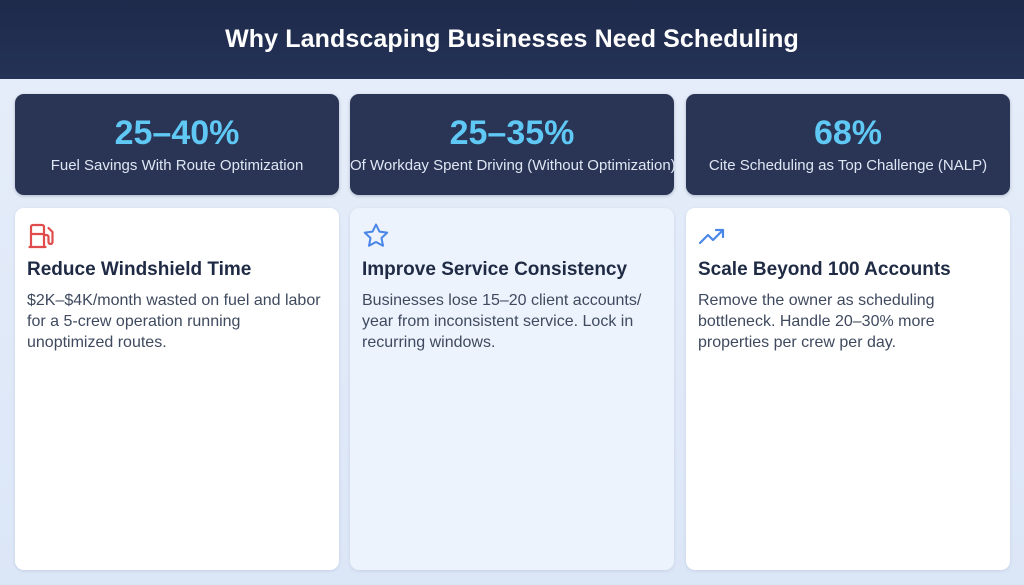 The height and width of the screenshot is (585, 1024). I want to click on star-icon, so click(376, 235).